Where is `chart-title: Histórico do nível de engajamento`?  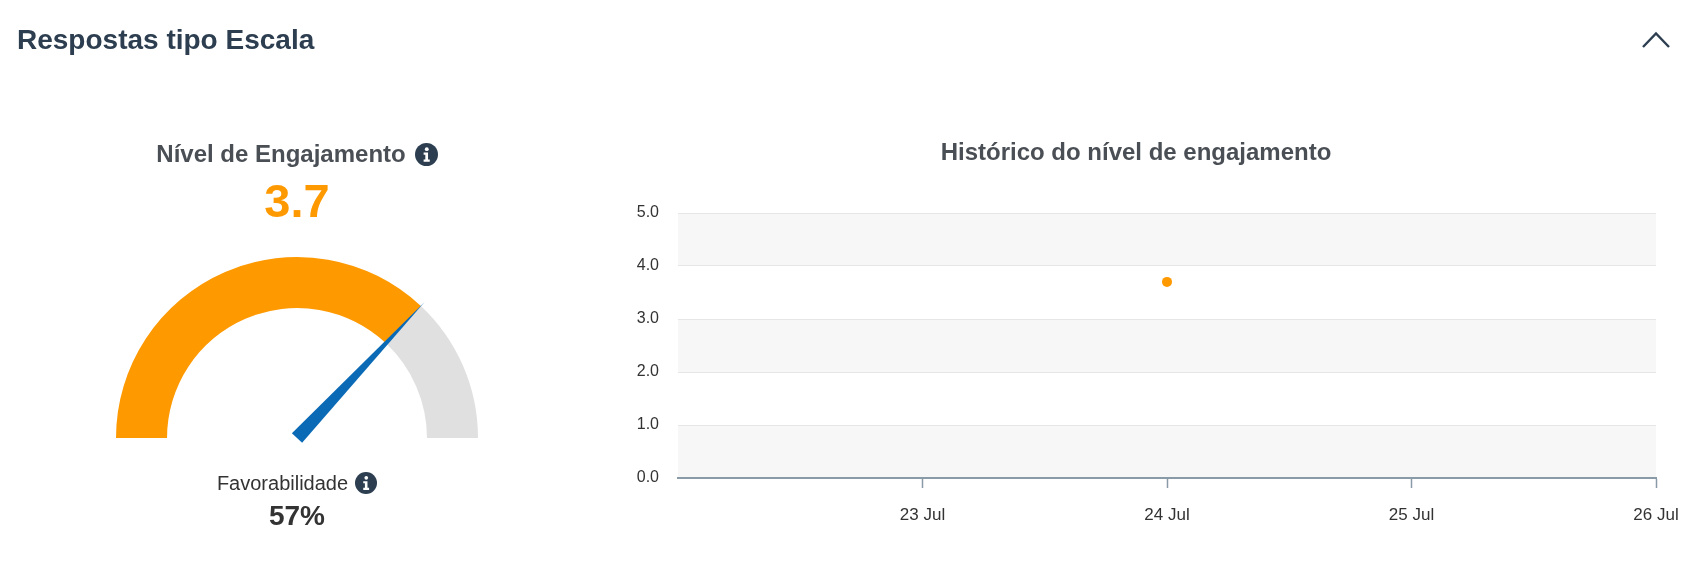 chart-title: Histórico do nível de engajamento is located at coordinates (1136, 152).